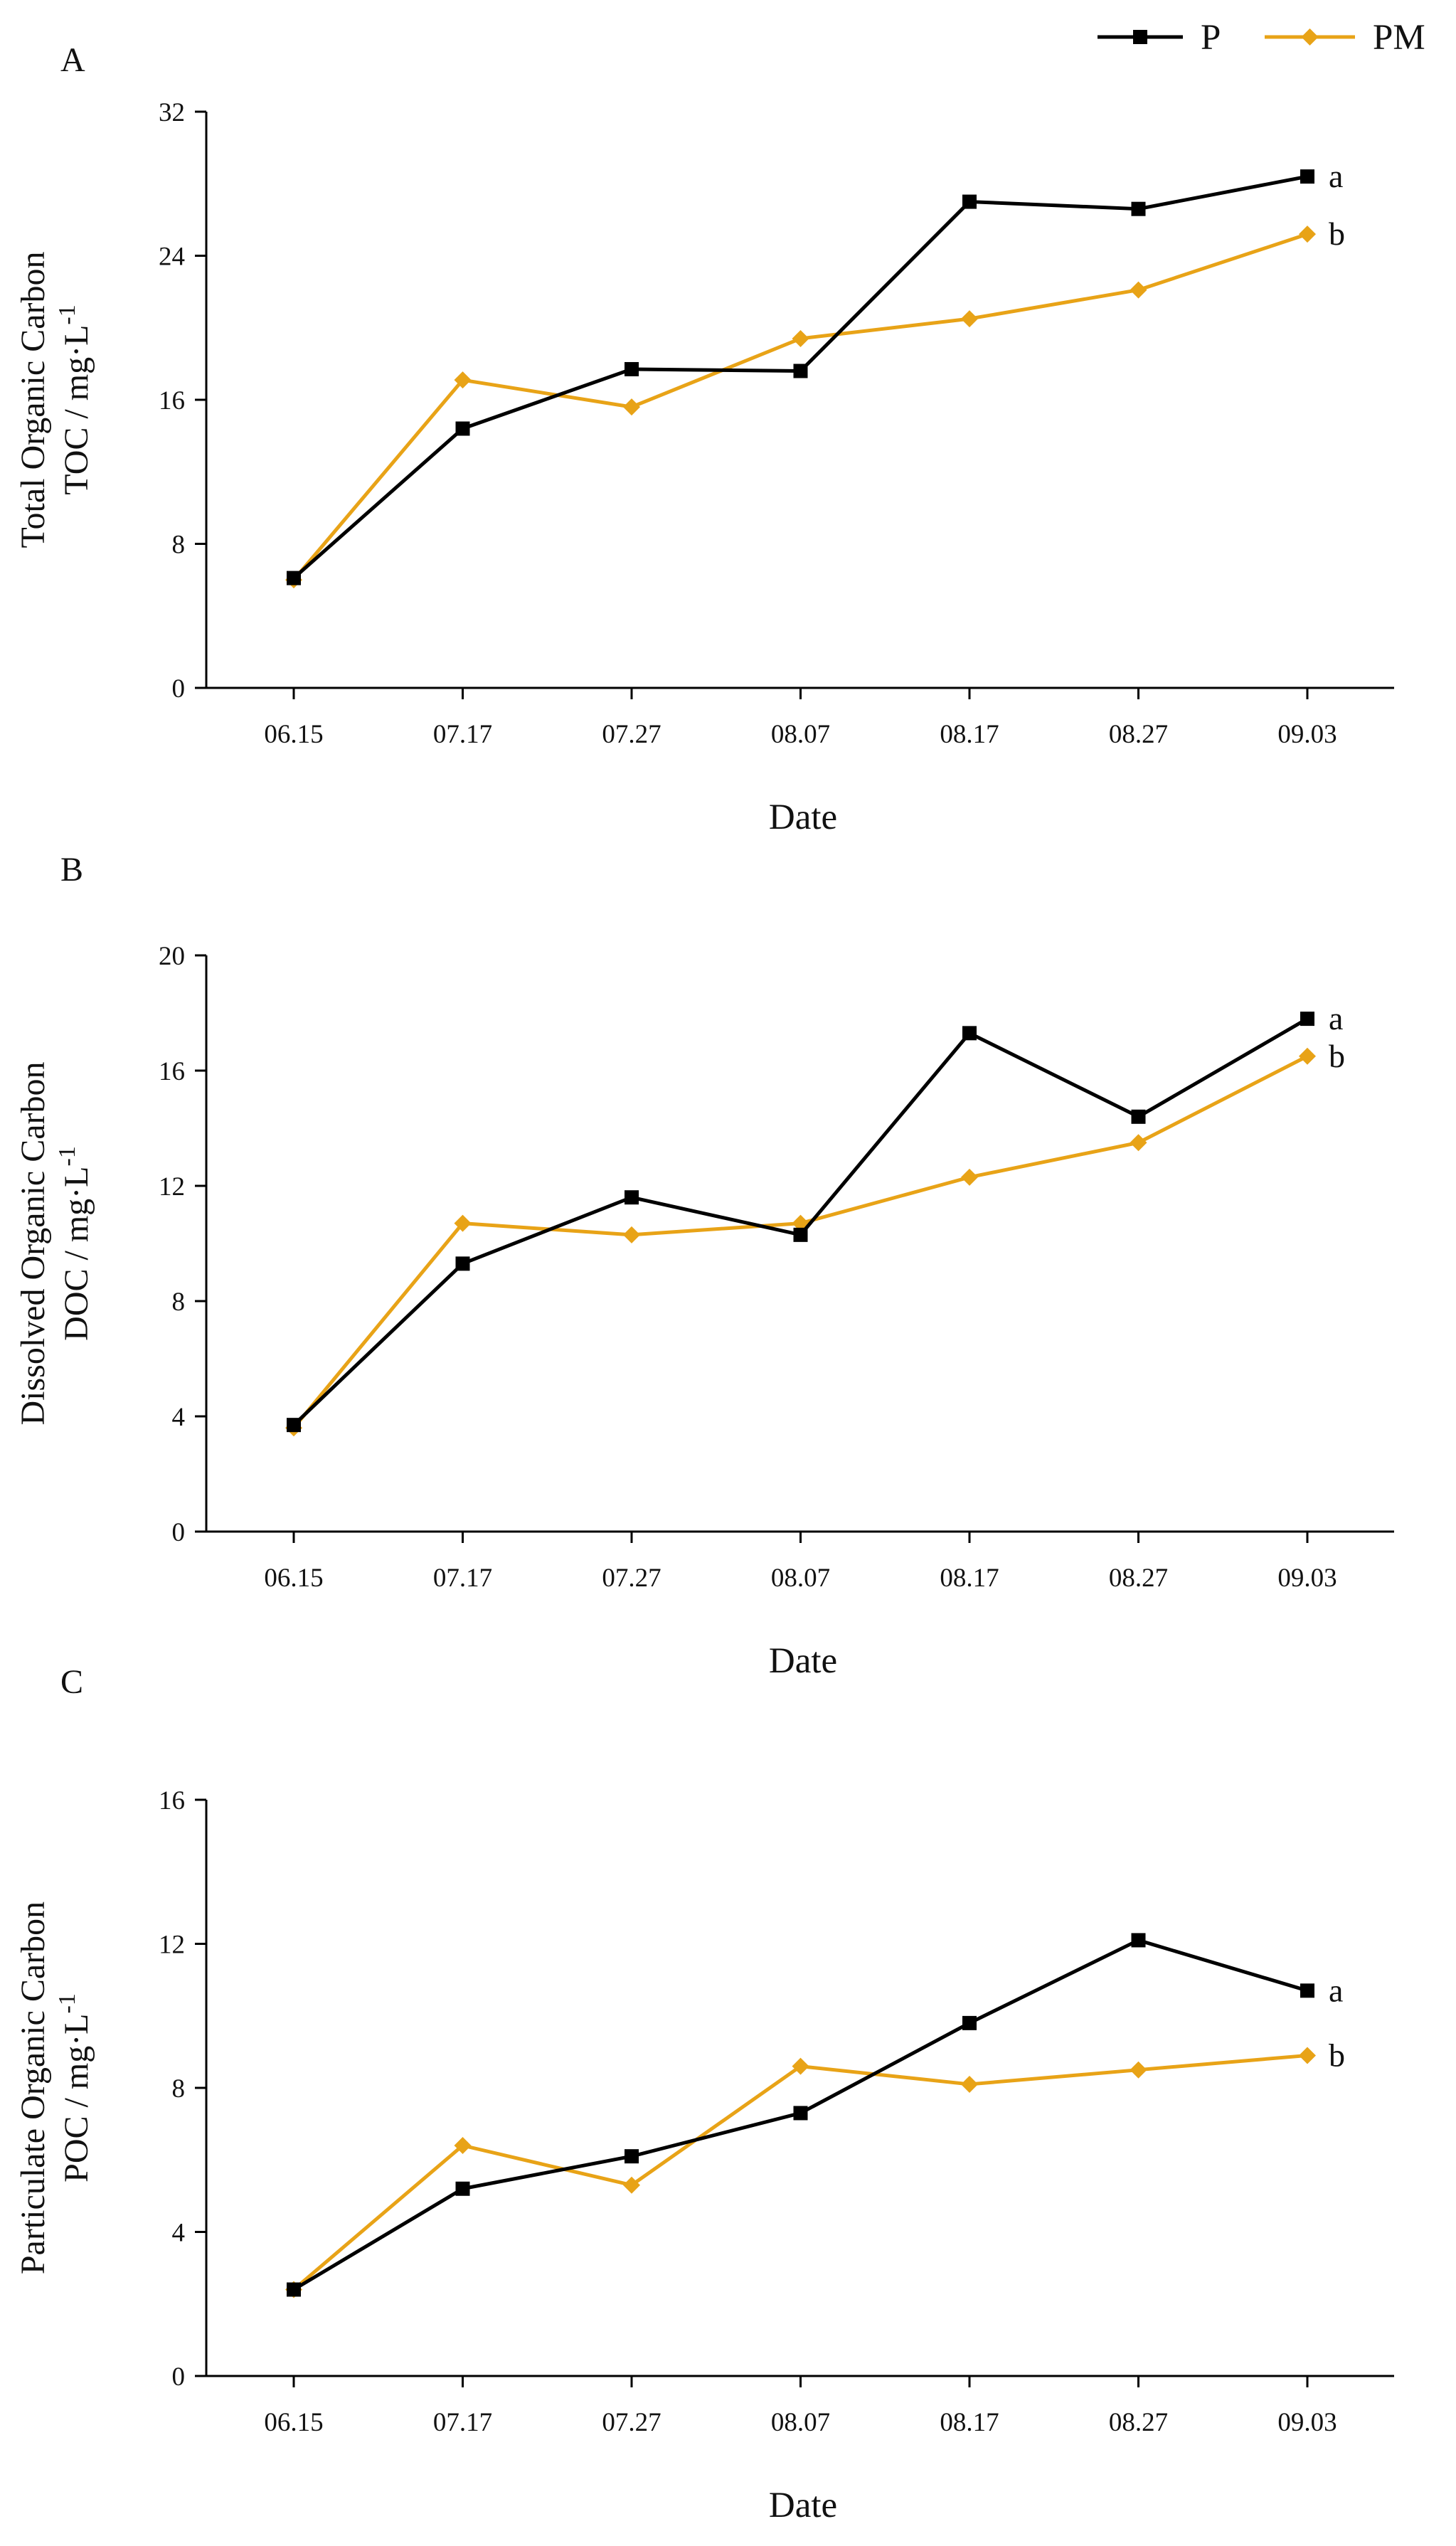 This screenshot has width=1456, height=2546. Describe the element at coordinates (1310, 37) in the screenshot. I see `legend-marker-pm` at that location.